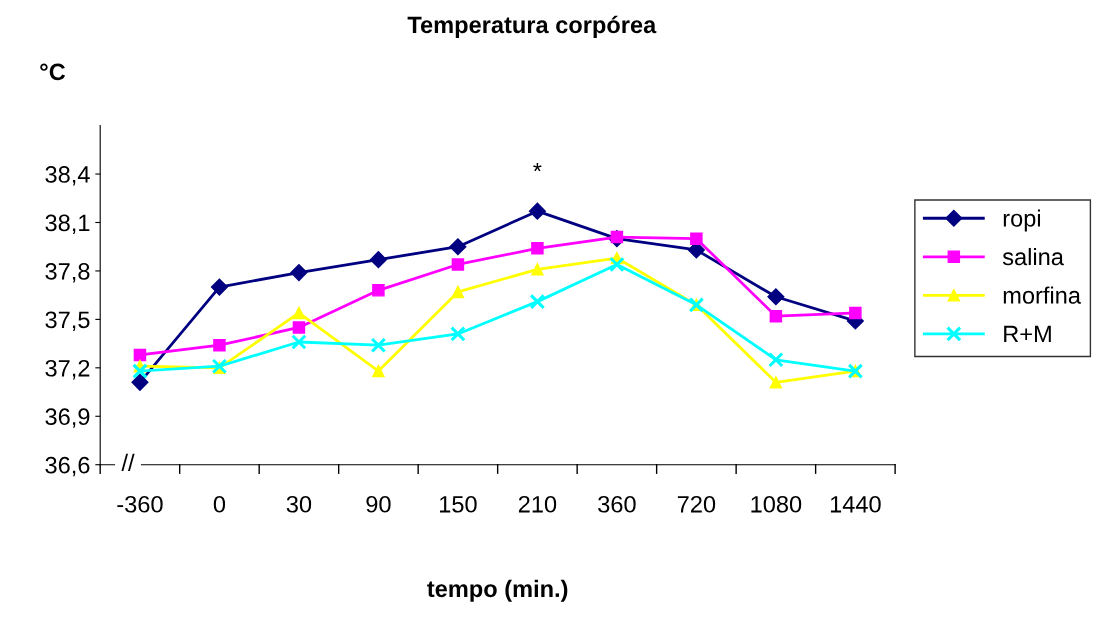 The height and width of the screenshot is (628, 1101). What do you see at coordinates (219, 504) in the screenshot?
I see `x-tick-label: 0` at bounding box center [219, 504].